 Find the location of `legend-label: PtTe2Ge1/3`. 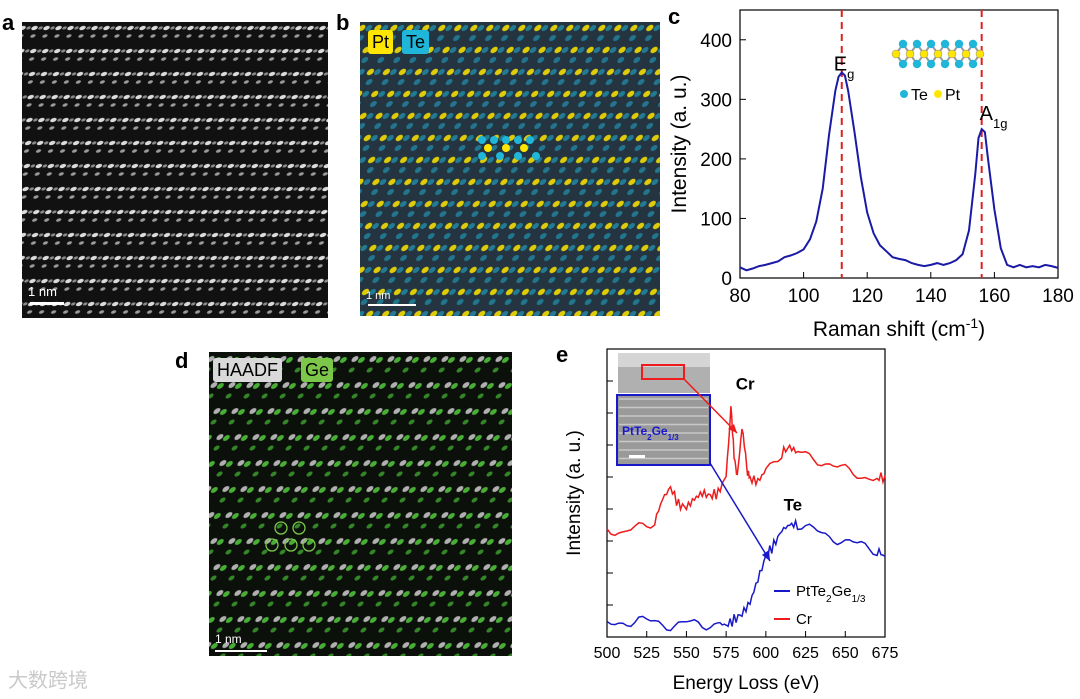

legend-label: PtTe2Ge1/3 is located at coordinates (831, 594).